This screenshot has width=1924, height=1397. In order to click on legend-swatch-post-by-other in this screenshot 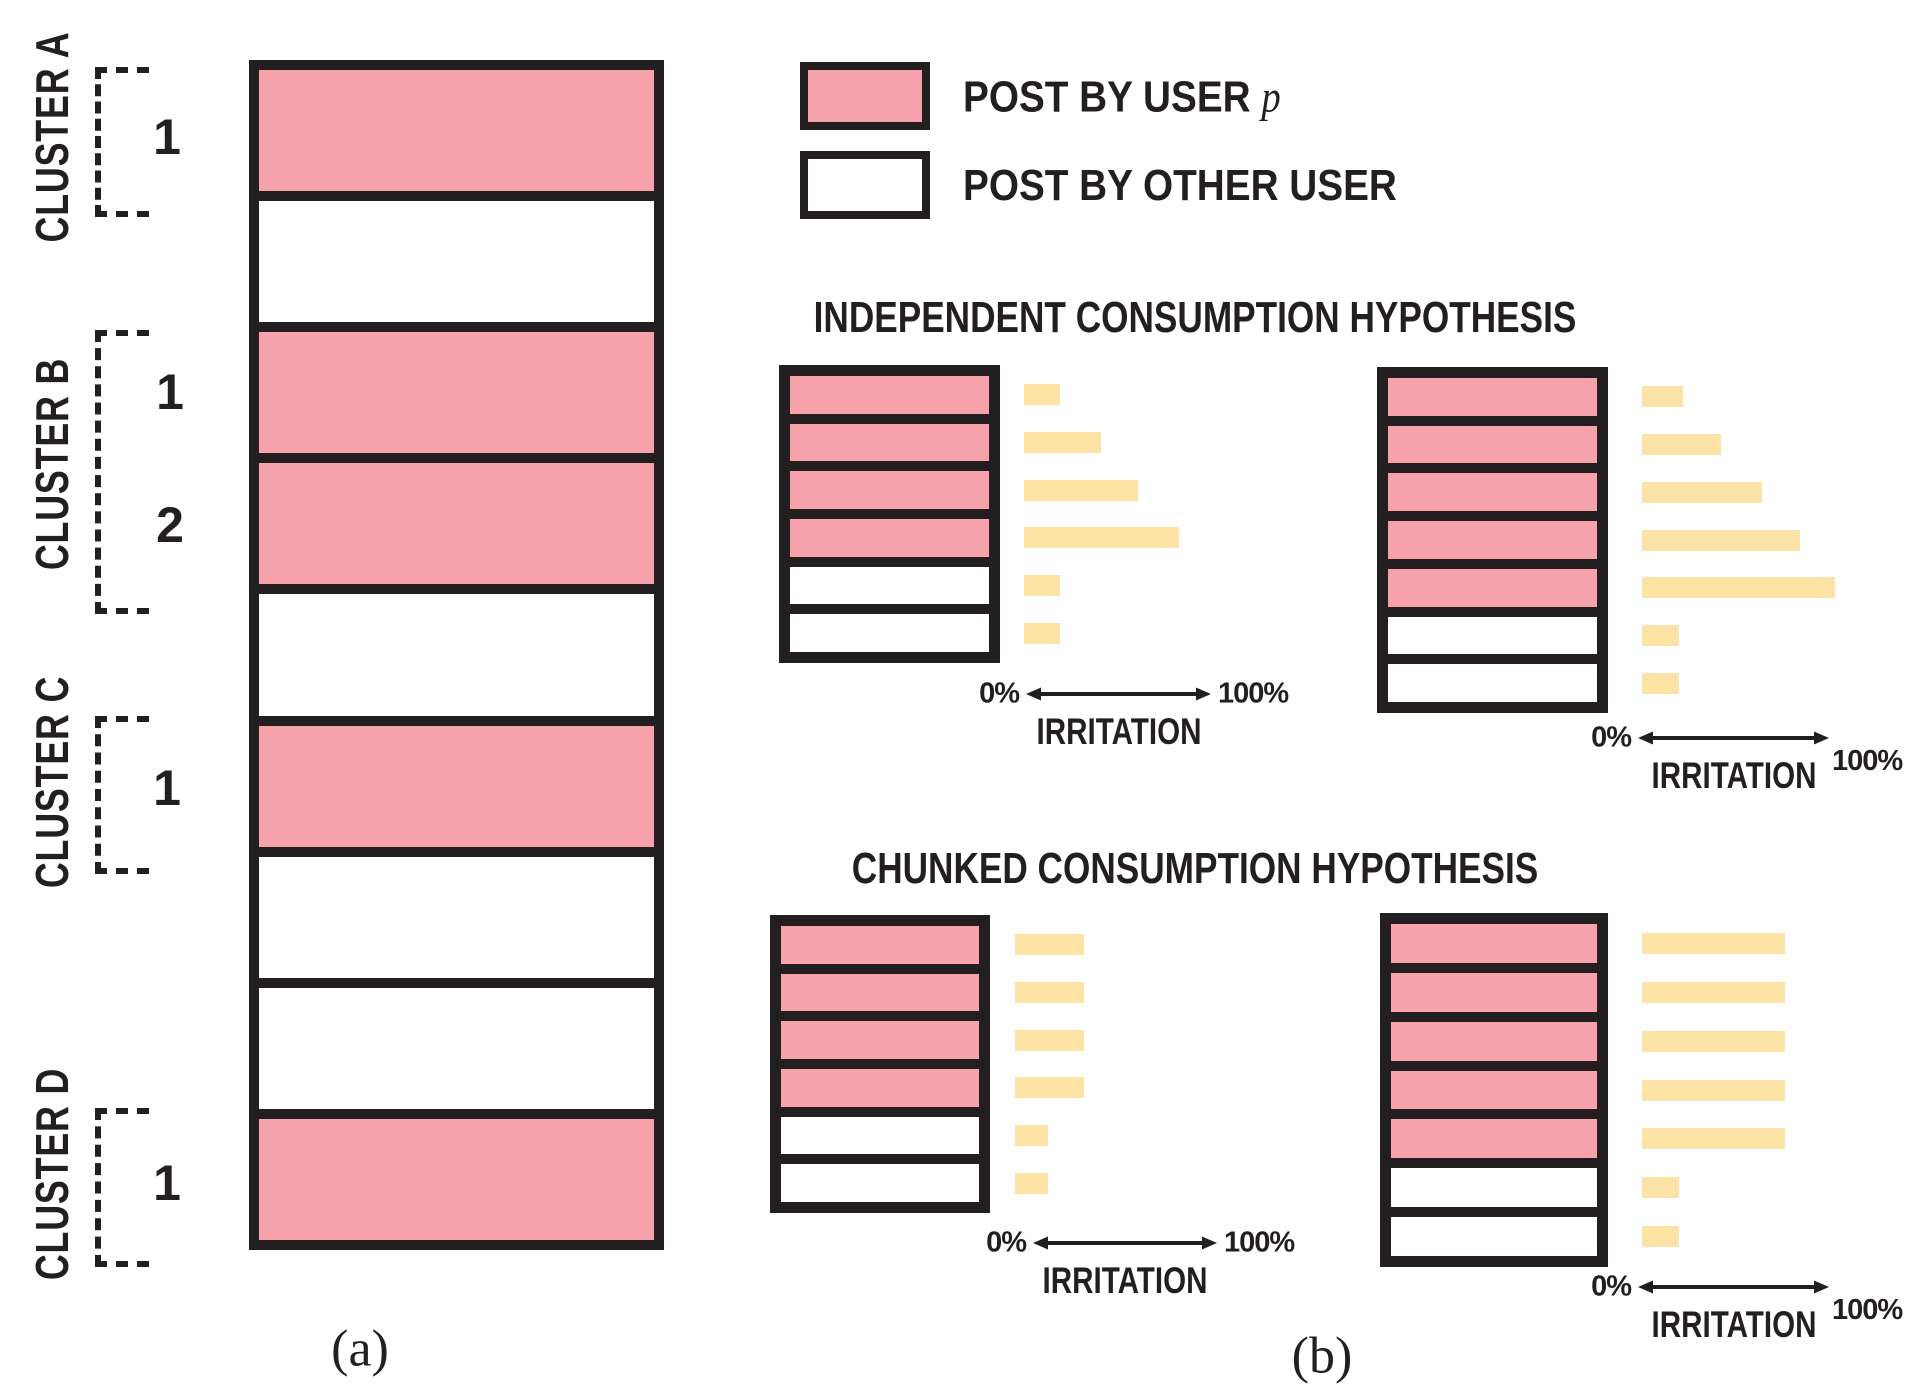, I will do `click(865, 185)`.